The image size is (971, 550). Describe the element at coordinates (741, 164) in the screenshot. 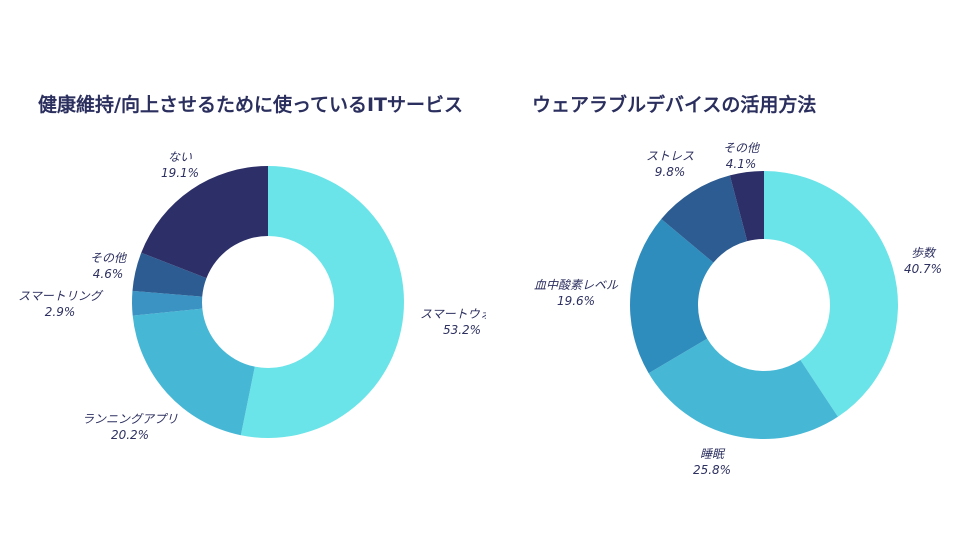

I see `wearable-usage-slice-value-4: 4.1%` at that location.